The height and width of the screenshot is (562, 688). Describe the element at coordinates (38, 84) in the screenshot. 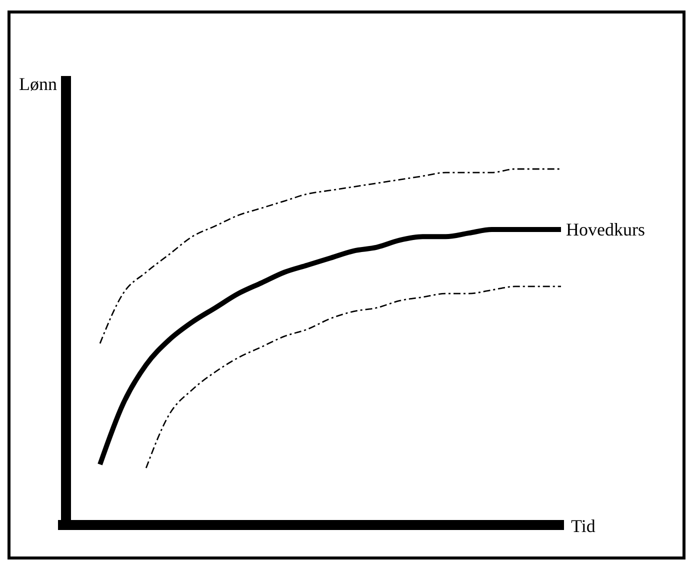

I see `y-axis-title: Lønn` at that location.